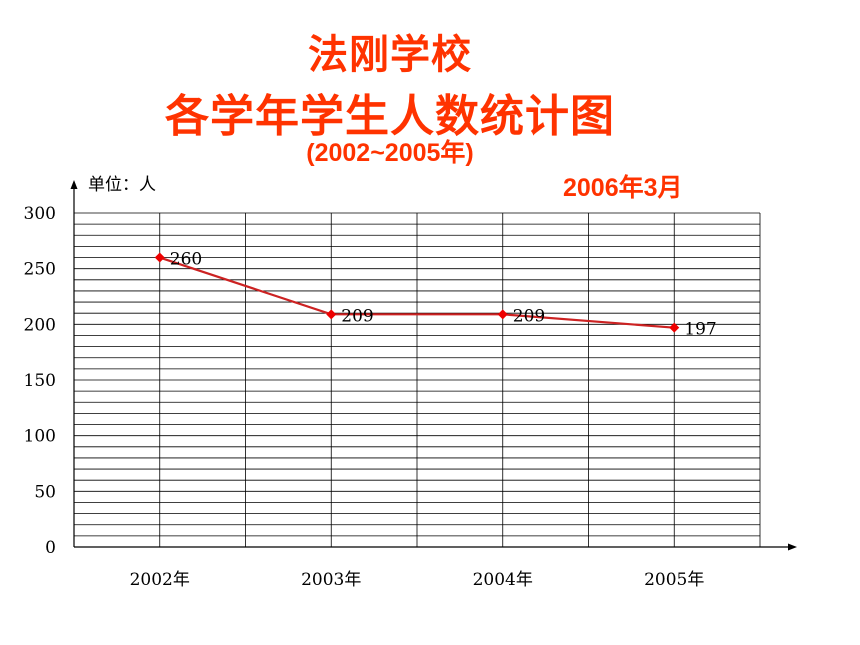 Image resolution: width=860 pixels, height=645 pixels. I want to click on x-tick-label: 2004年, so click(503, 580).